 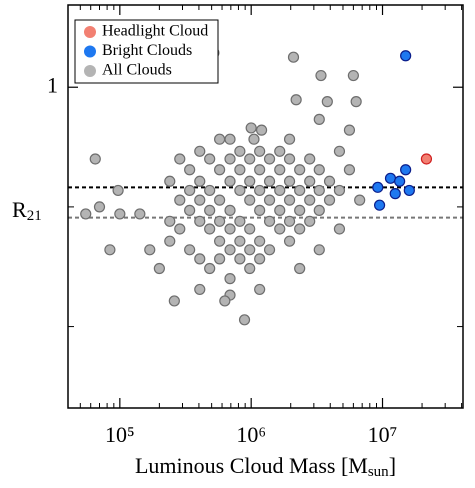 I want to click on legend-box, so click(x=146, y=51).